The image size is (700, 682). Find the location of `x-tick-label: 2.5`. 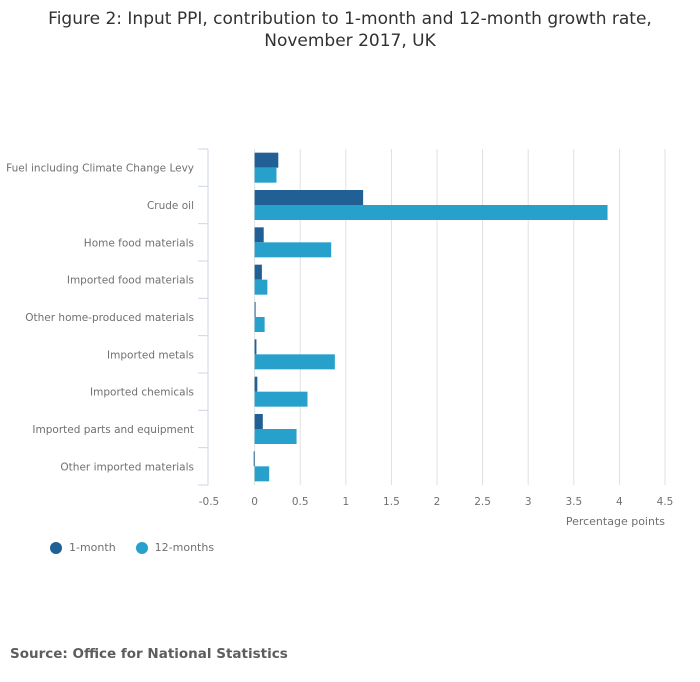

x-tick-label: 2.5 is located at coordinates (482, 502).